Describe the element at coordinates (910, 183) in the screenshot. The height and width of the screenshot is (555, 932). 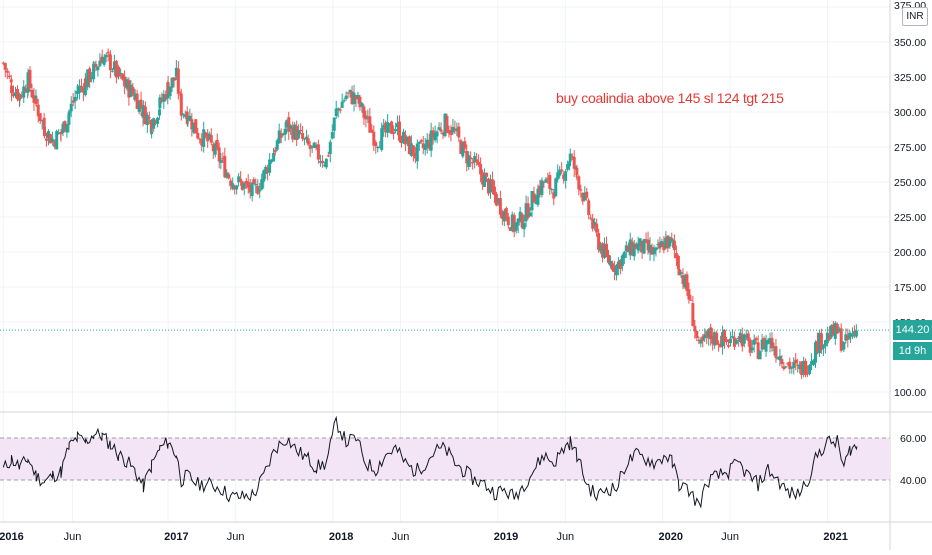
I see `price-tick-label: 250.00` at that location.